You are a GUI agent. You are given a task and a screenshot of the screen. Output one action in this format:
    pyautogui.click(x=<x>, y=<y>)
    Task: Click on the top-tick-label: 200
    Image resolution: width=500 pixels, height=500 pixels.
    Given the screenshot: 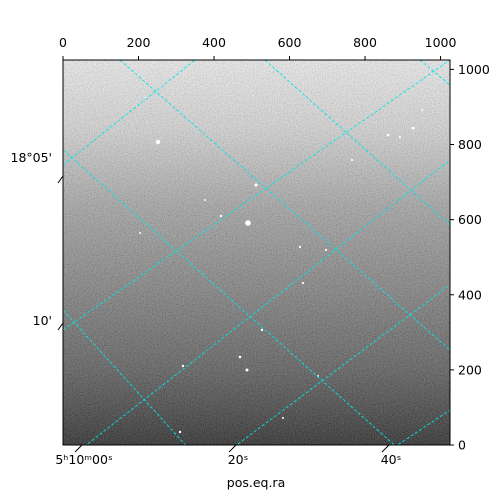 What is the action you would take?
    pyautogui.click(x=139, y=42)
    